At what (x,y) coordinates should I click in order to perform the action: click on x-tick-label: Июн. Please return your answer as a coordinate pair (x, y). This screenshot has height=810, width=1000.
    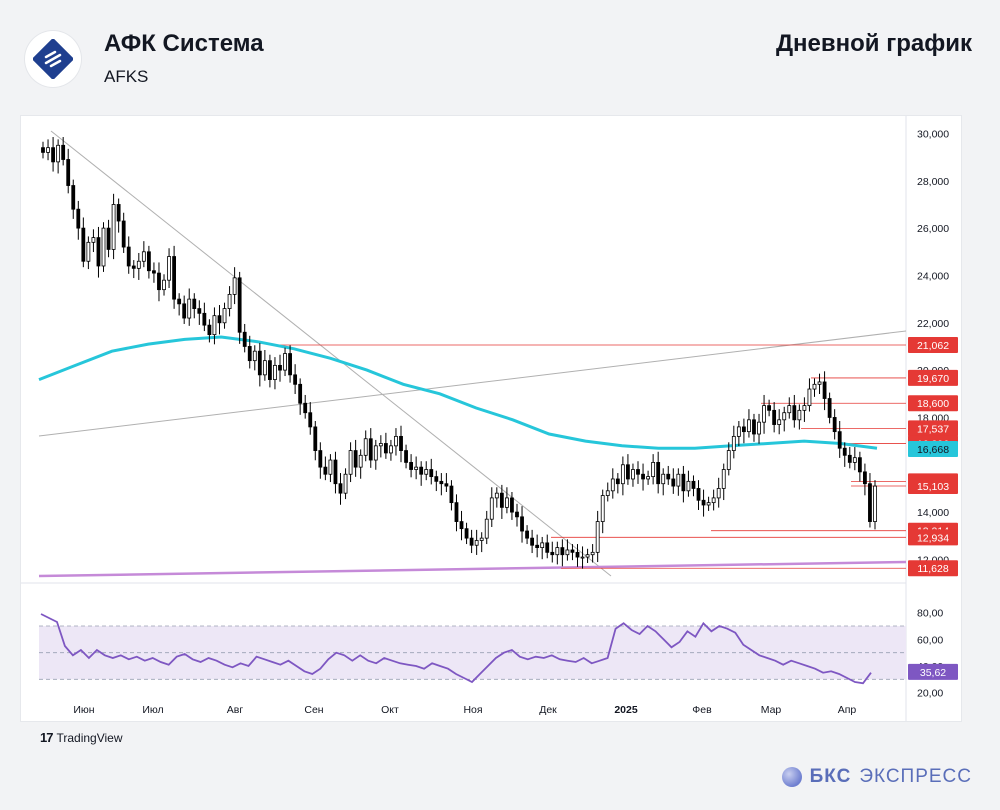
    Looking at the image, I should click on (83, 710).